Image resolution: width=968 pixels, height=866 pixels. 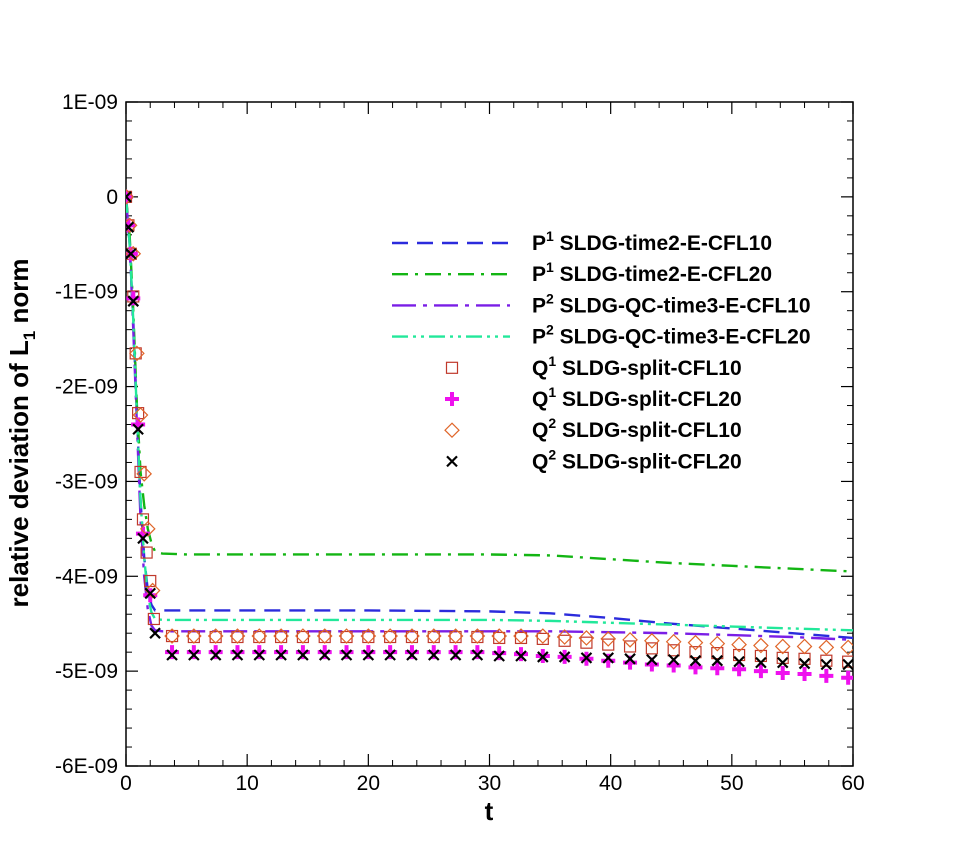 I want to click on y-axis-title-tail: norm, so click(x=19, y=295).